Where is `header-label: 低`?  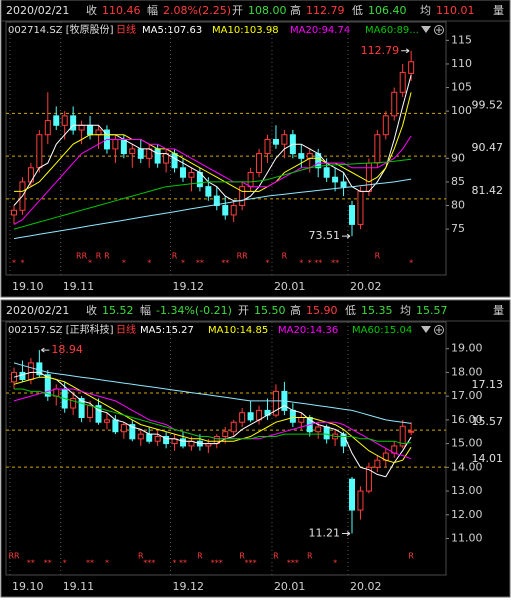 header-label: 低 is located at coordinates (357, 10).